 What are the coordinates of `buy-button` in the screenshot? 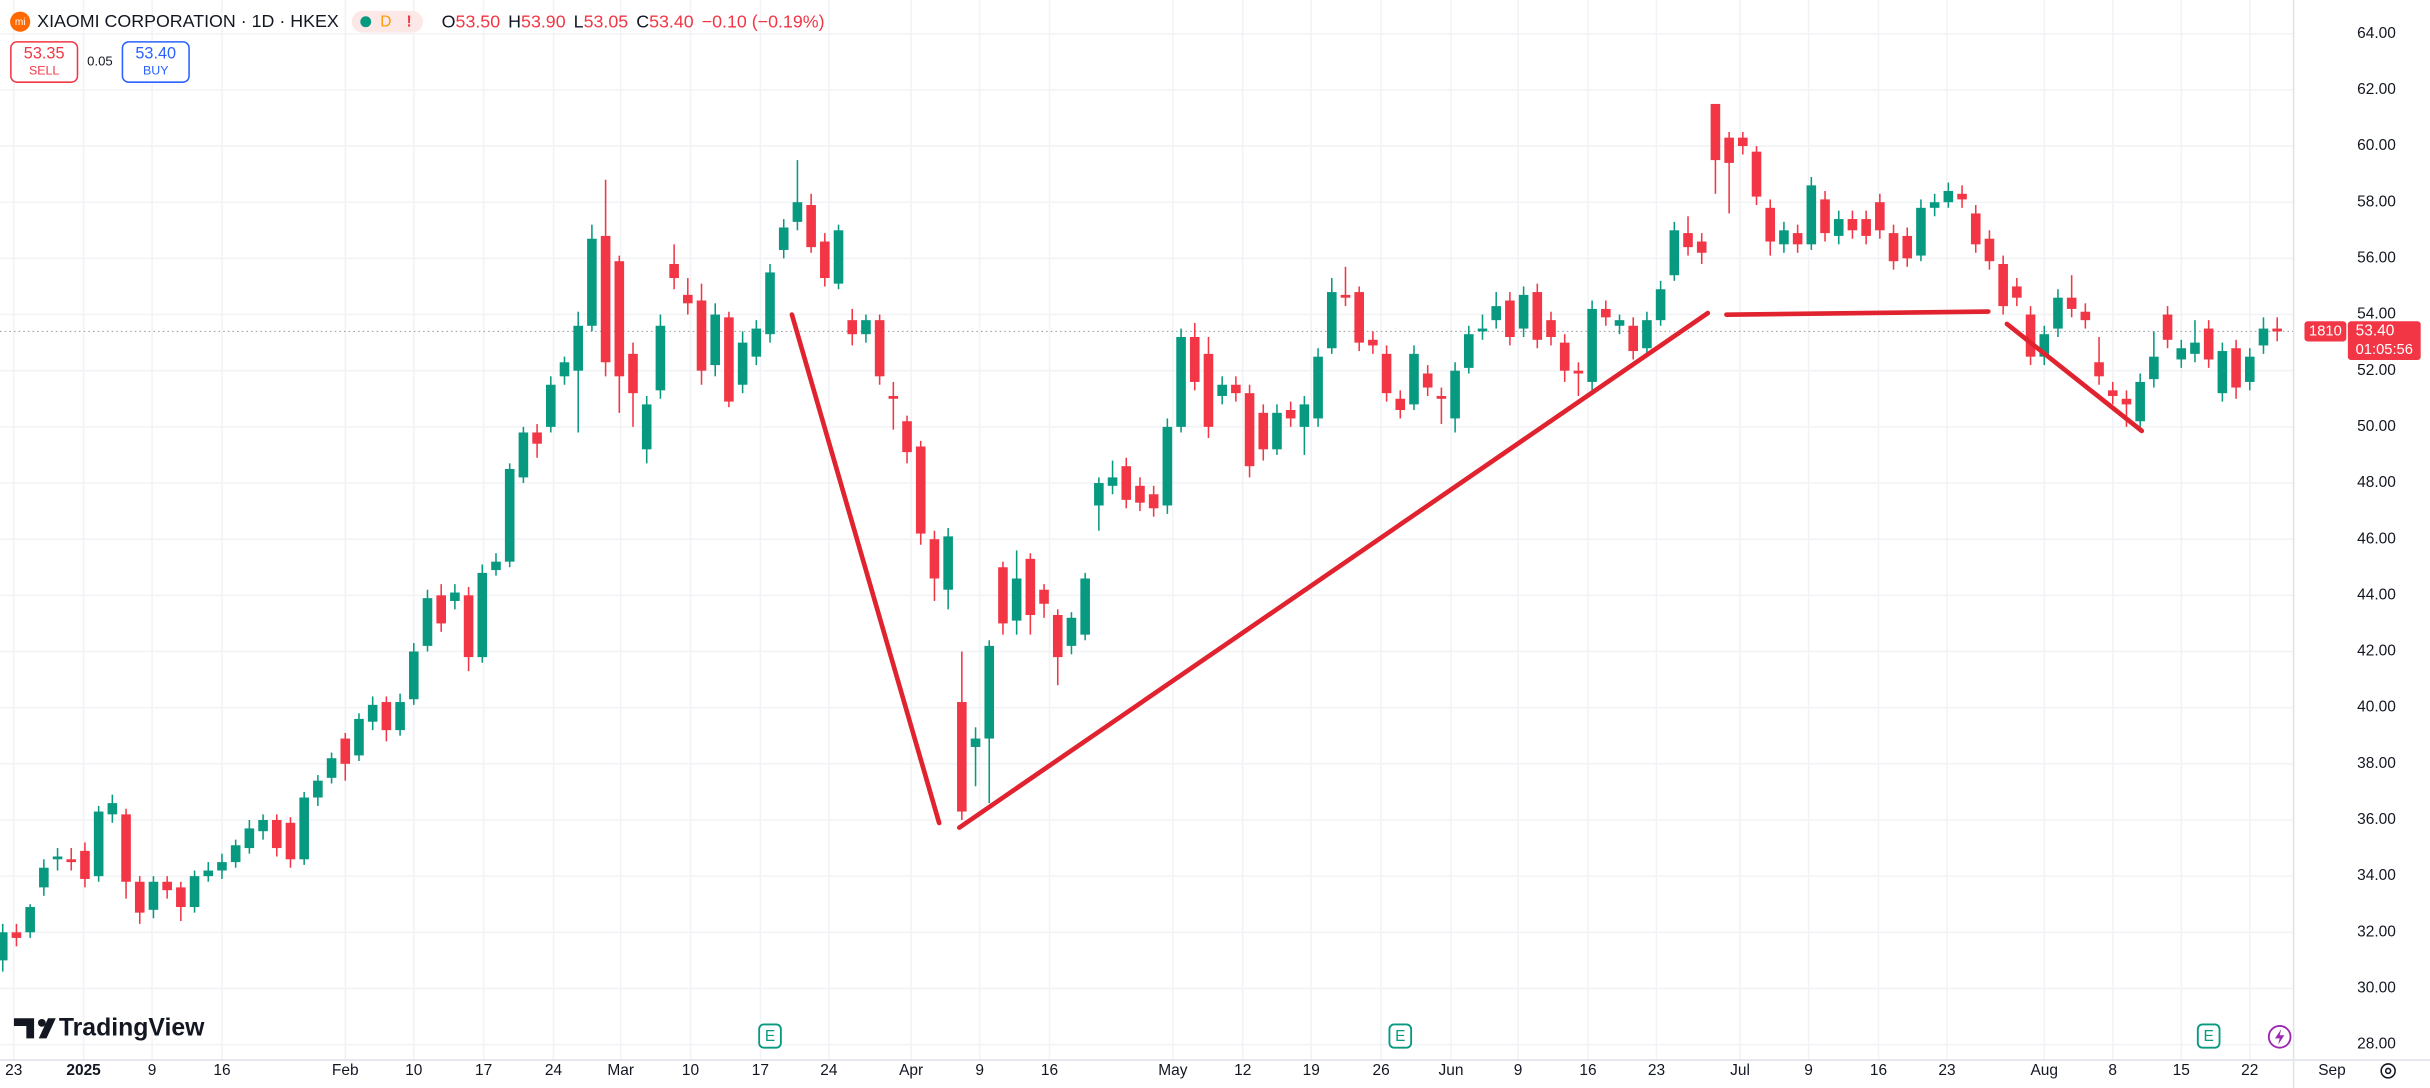 It's located at (155, 62).